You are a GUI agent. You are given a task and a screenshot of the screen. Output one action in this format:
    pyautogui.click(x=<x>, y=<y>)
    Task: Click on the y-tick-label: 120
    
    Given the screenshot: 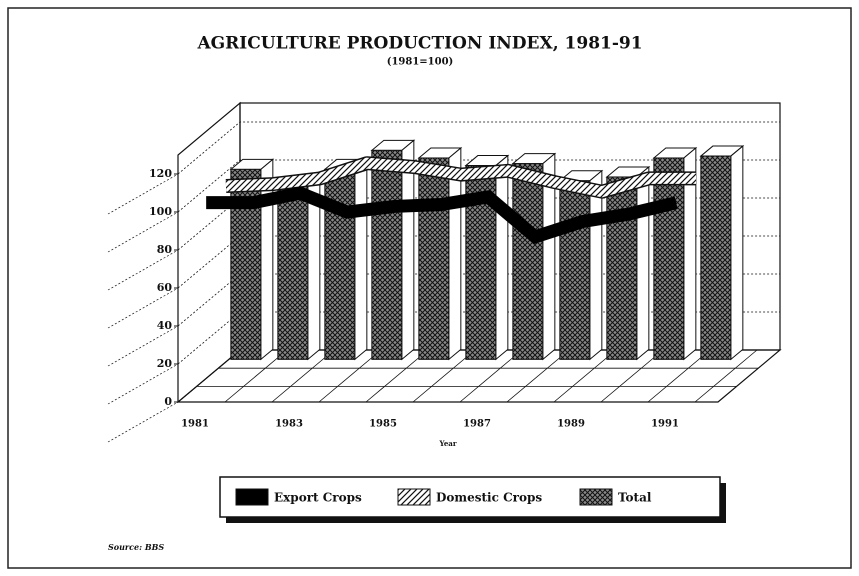 What is the action you would take?
    pyautogui.click(x=160, y=173)
    